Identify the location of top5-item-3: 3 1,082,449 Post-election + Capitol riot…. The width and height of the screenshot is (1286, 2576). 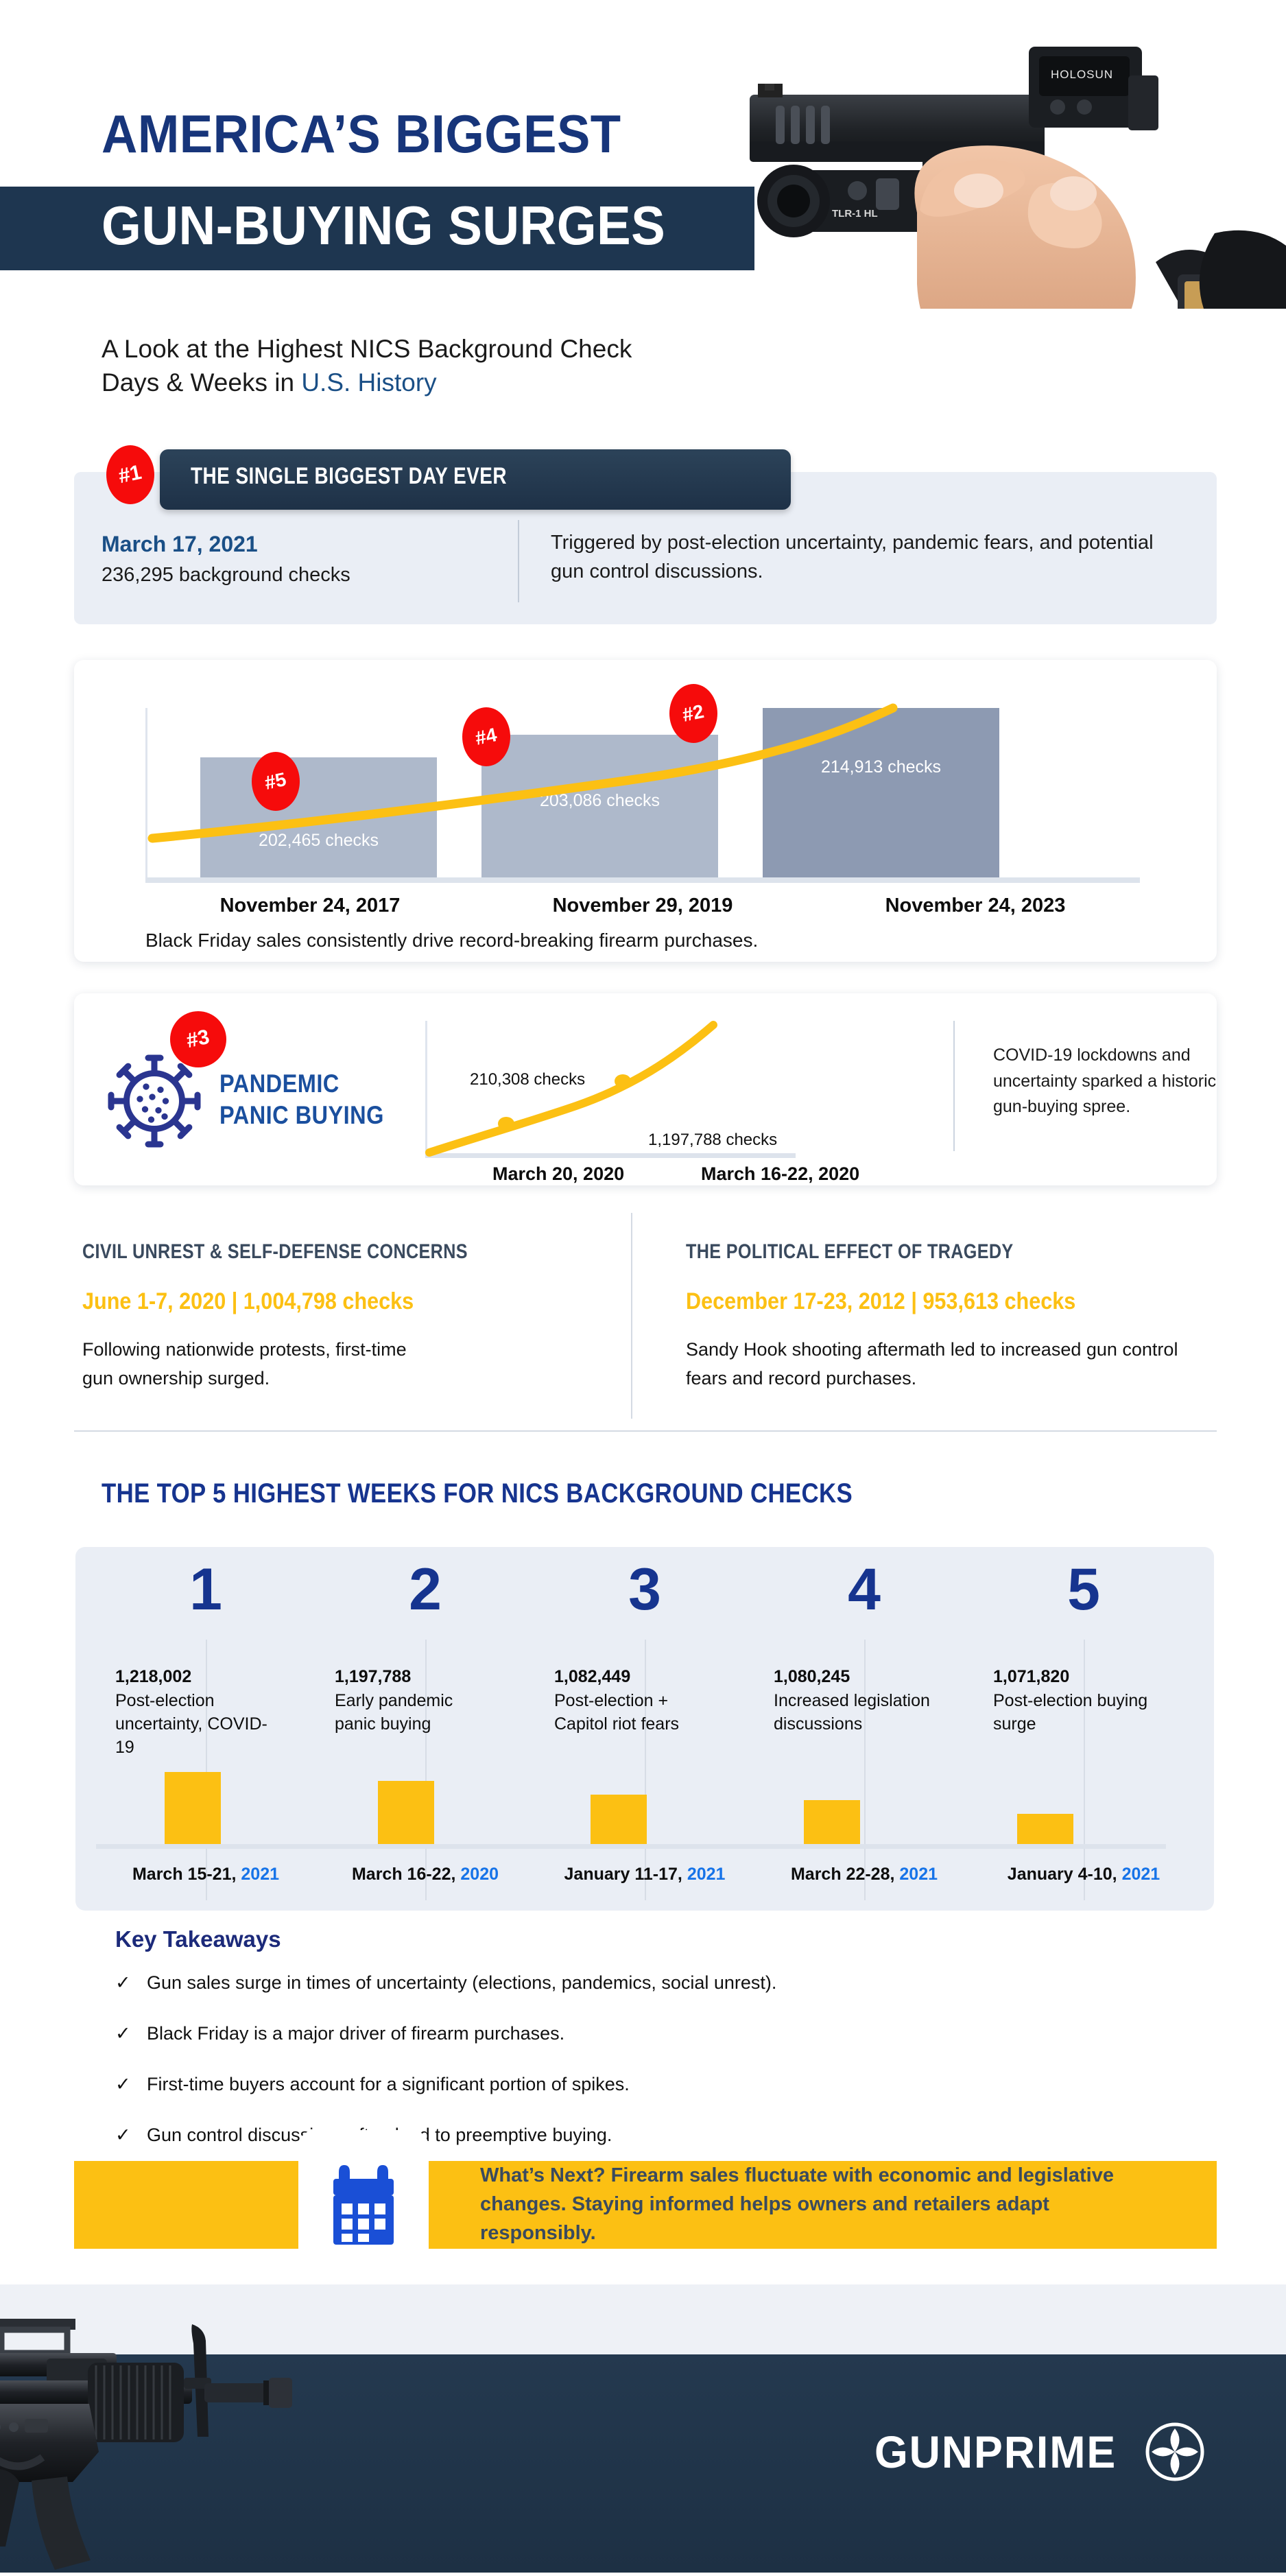
(644, 1659).